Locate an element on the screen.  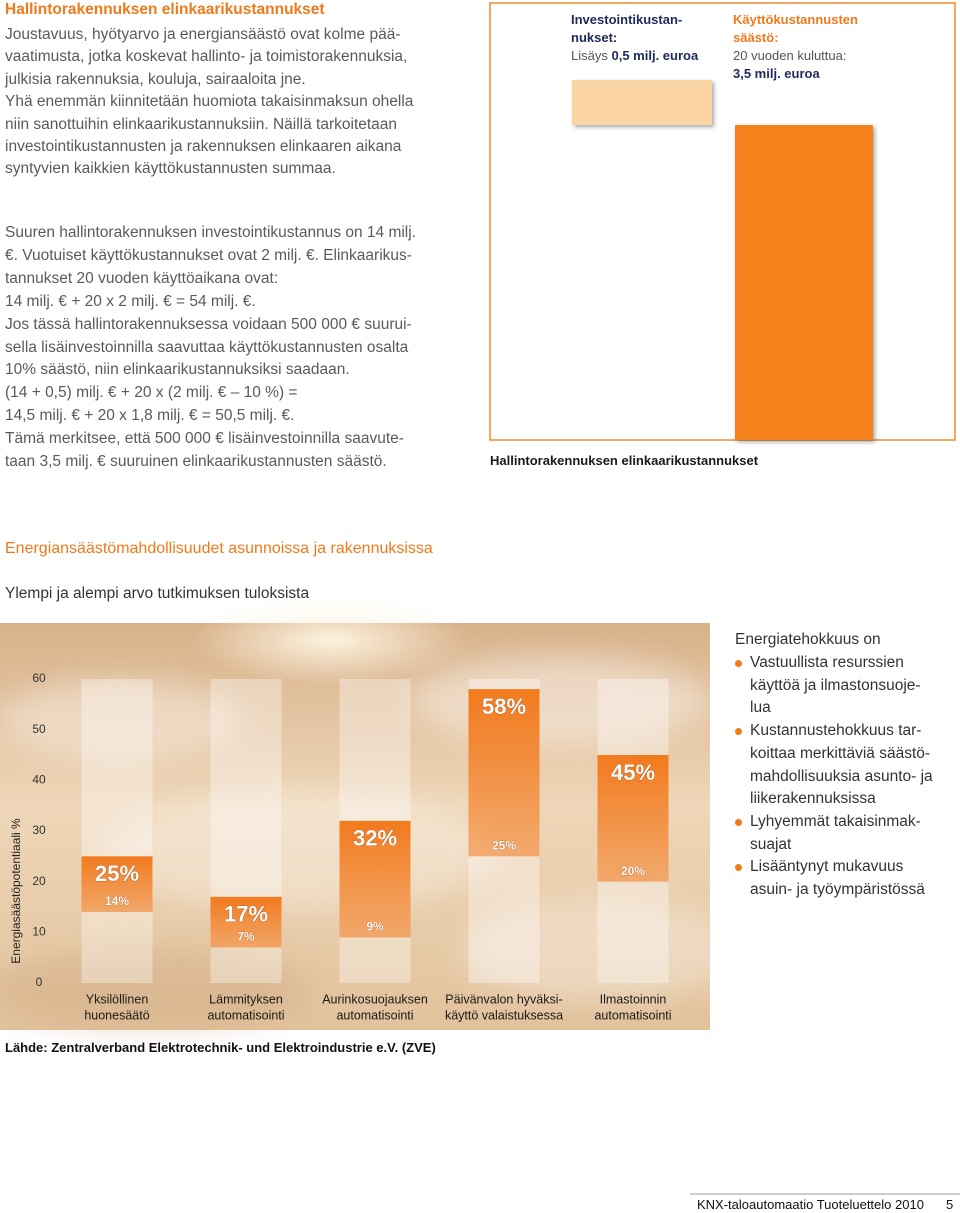
low-value-label: 9% is located at coordinates (375, 927).